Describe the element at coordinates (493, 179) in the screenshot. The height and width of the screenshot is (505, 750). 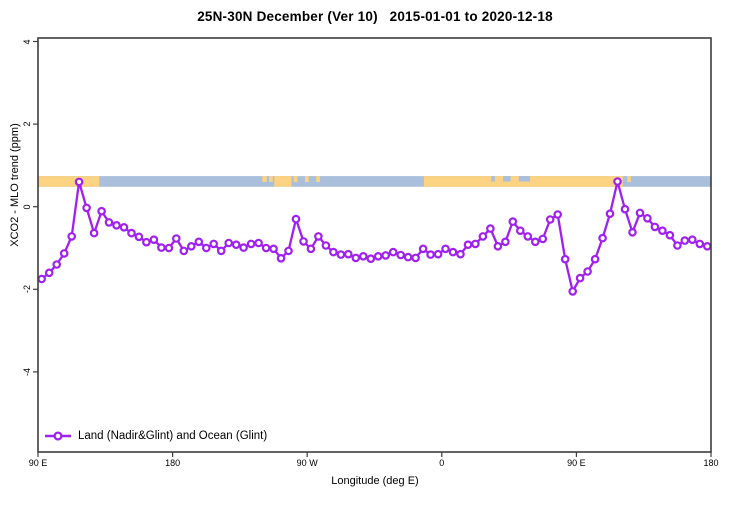
I see `ocean-chip` at that location.